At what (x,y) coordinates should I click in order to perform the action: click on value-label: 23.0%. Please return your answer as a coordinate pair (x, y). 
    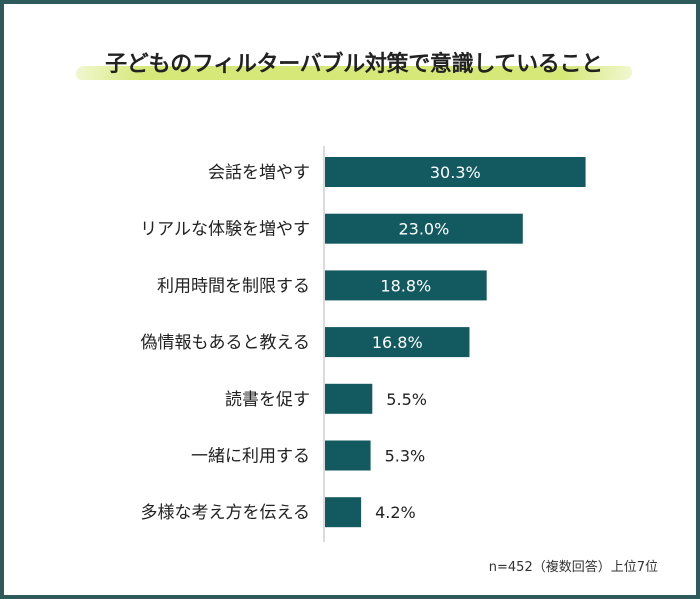
    Looking at the image, I should click on (423, 229).